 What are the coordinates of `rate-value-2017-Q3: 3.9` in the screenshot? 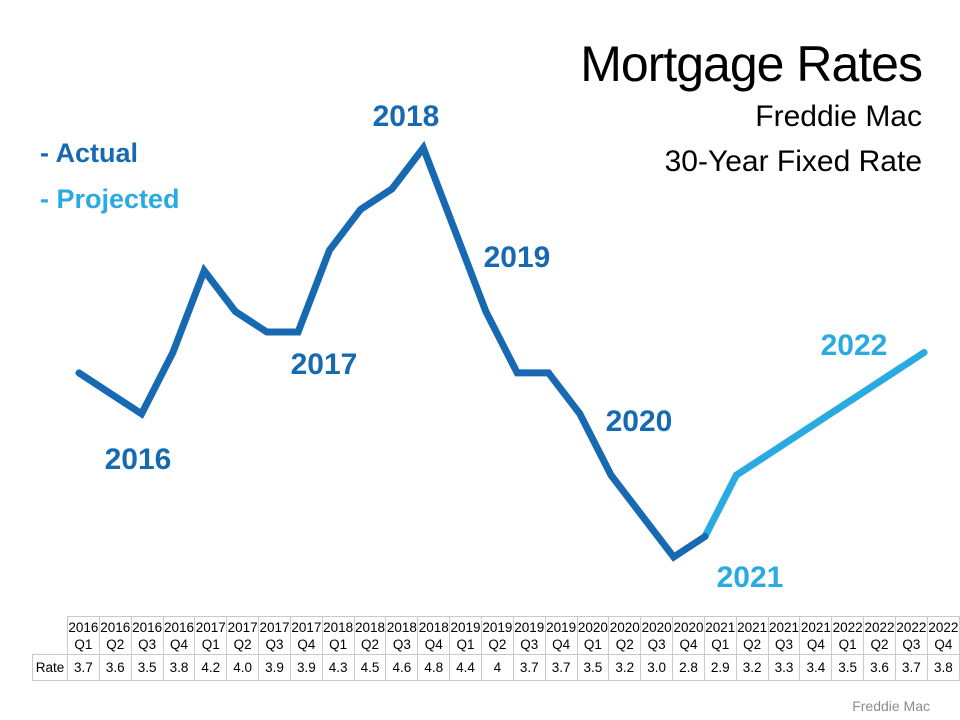 It's located at (274, 667).